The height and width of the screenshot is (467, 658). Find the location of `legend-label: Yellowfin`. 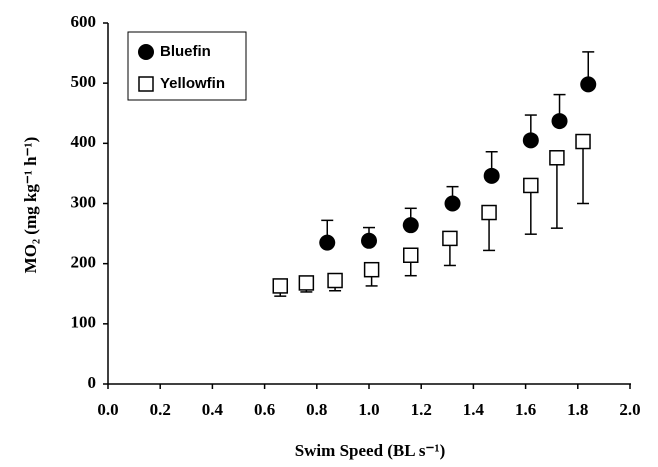

legend-label: Yellowfin is located at coordinates (192, 83).